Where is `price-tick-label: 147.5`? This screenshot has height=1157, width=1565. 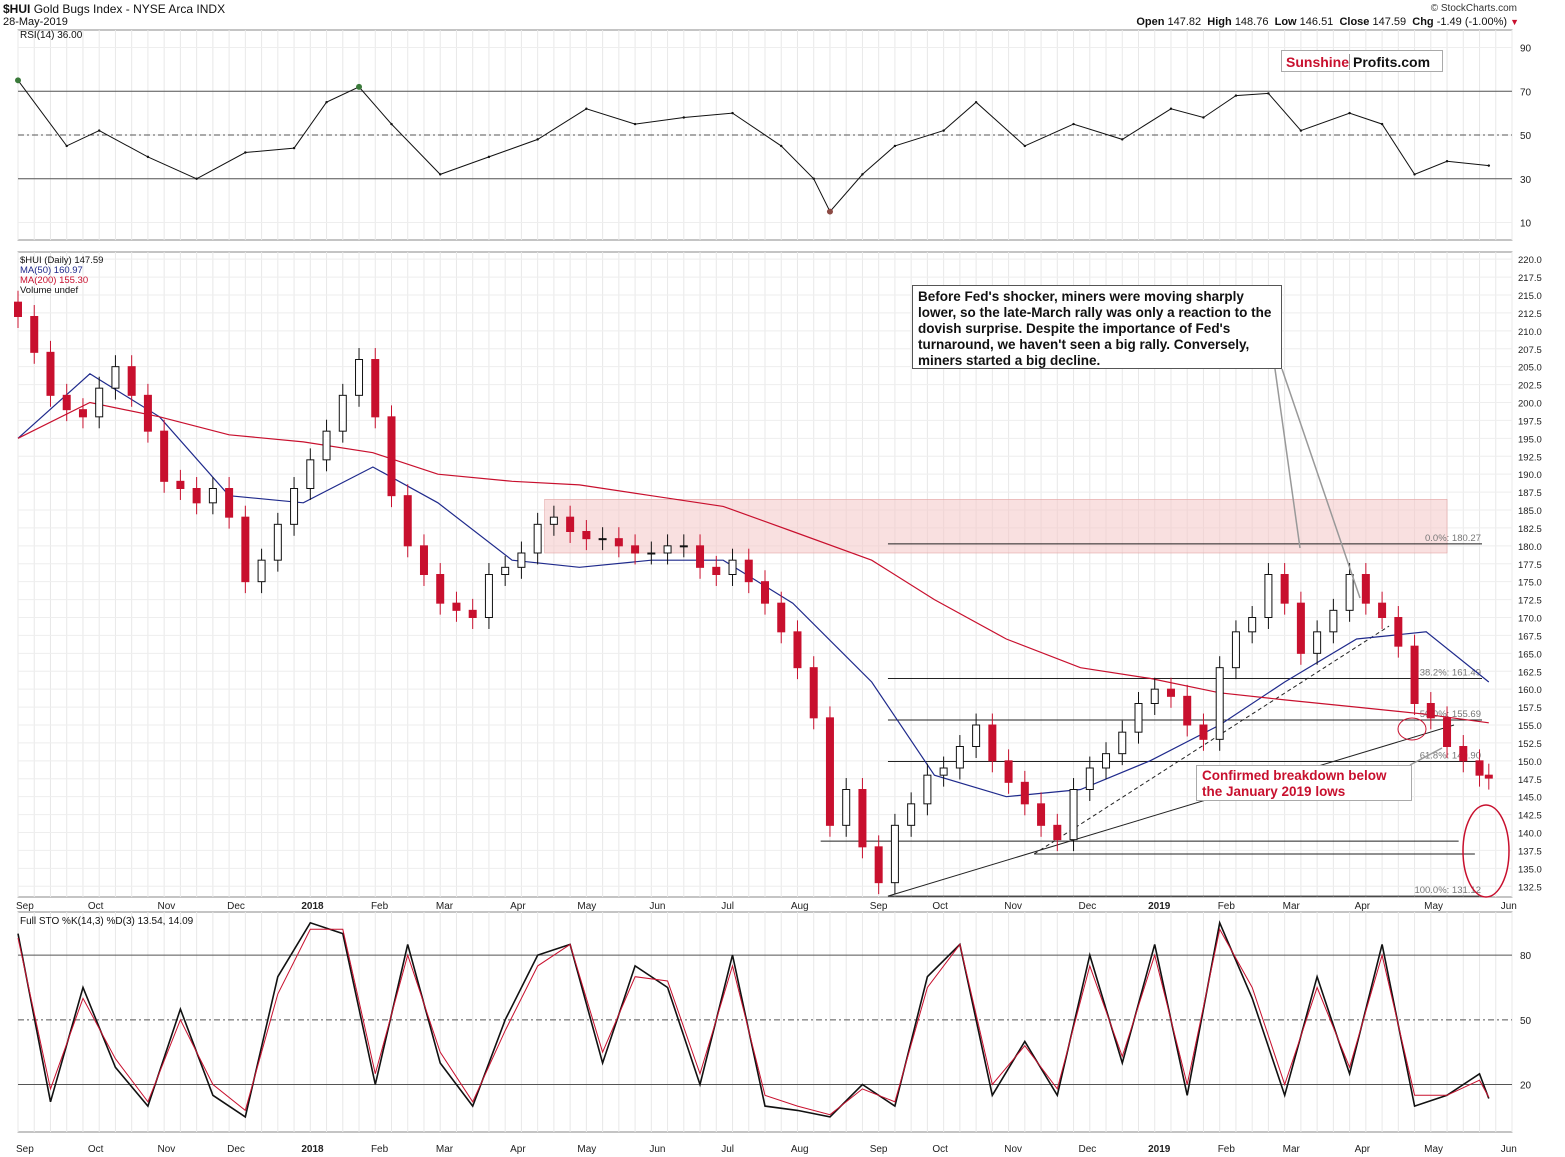 price-tick-label: 147.5 is located at coordinates (1530, 780).